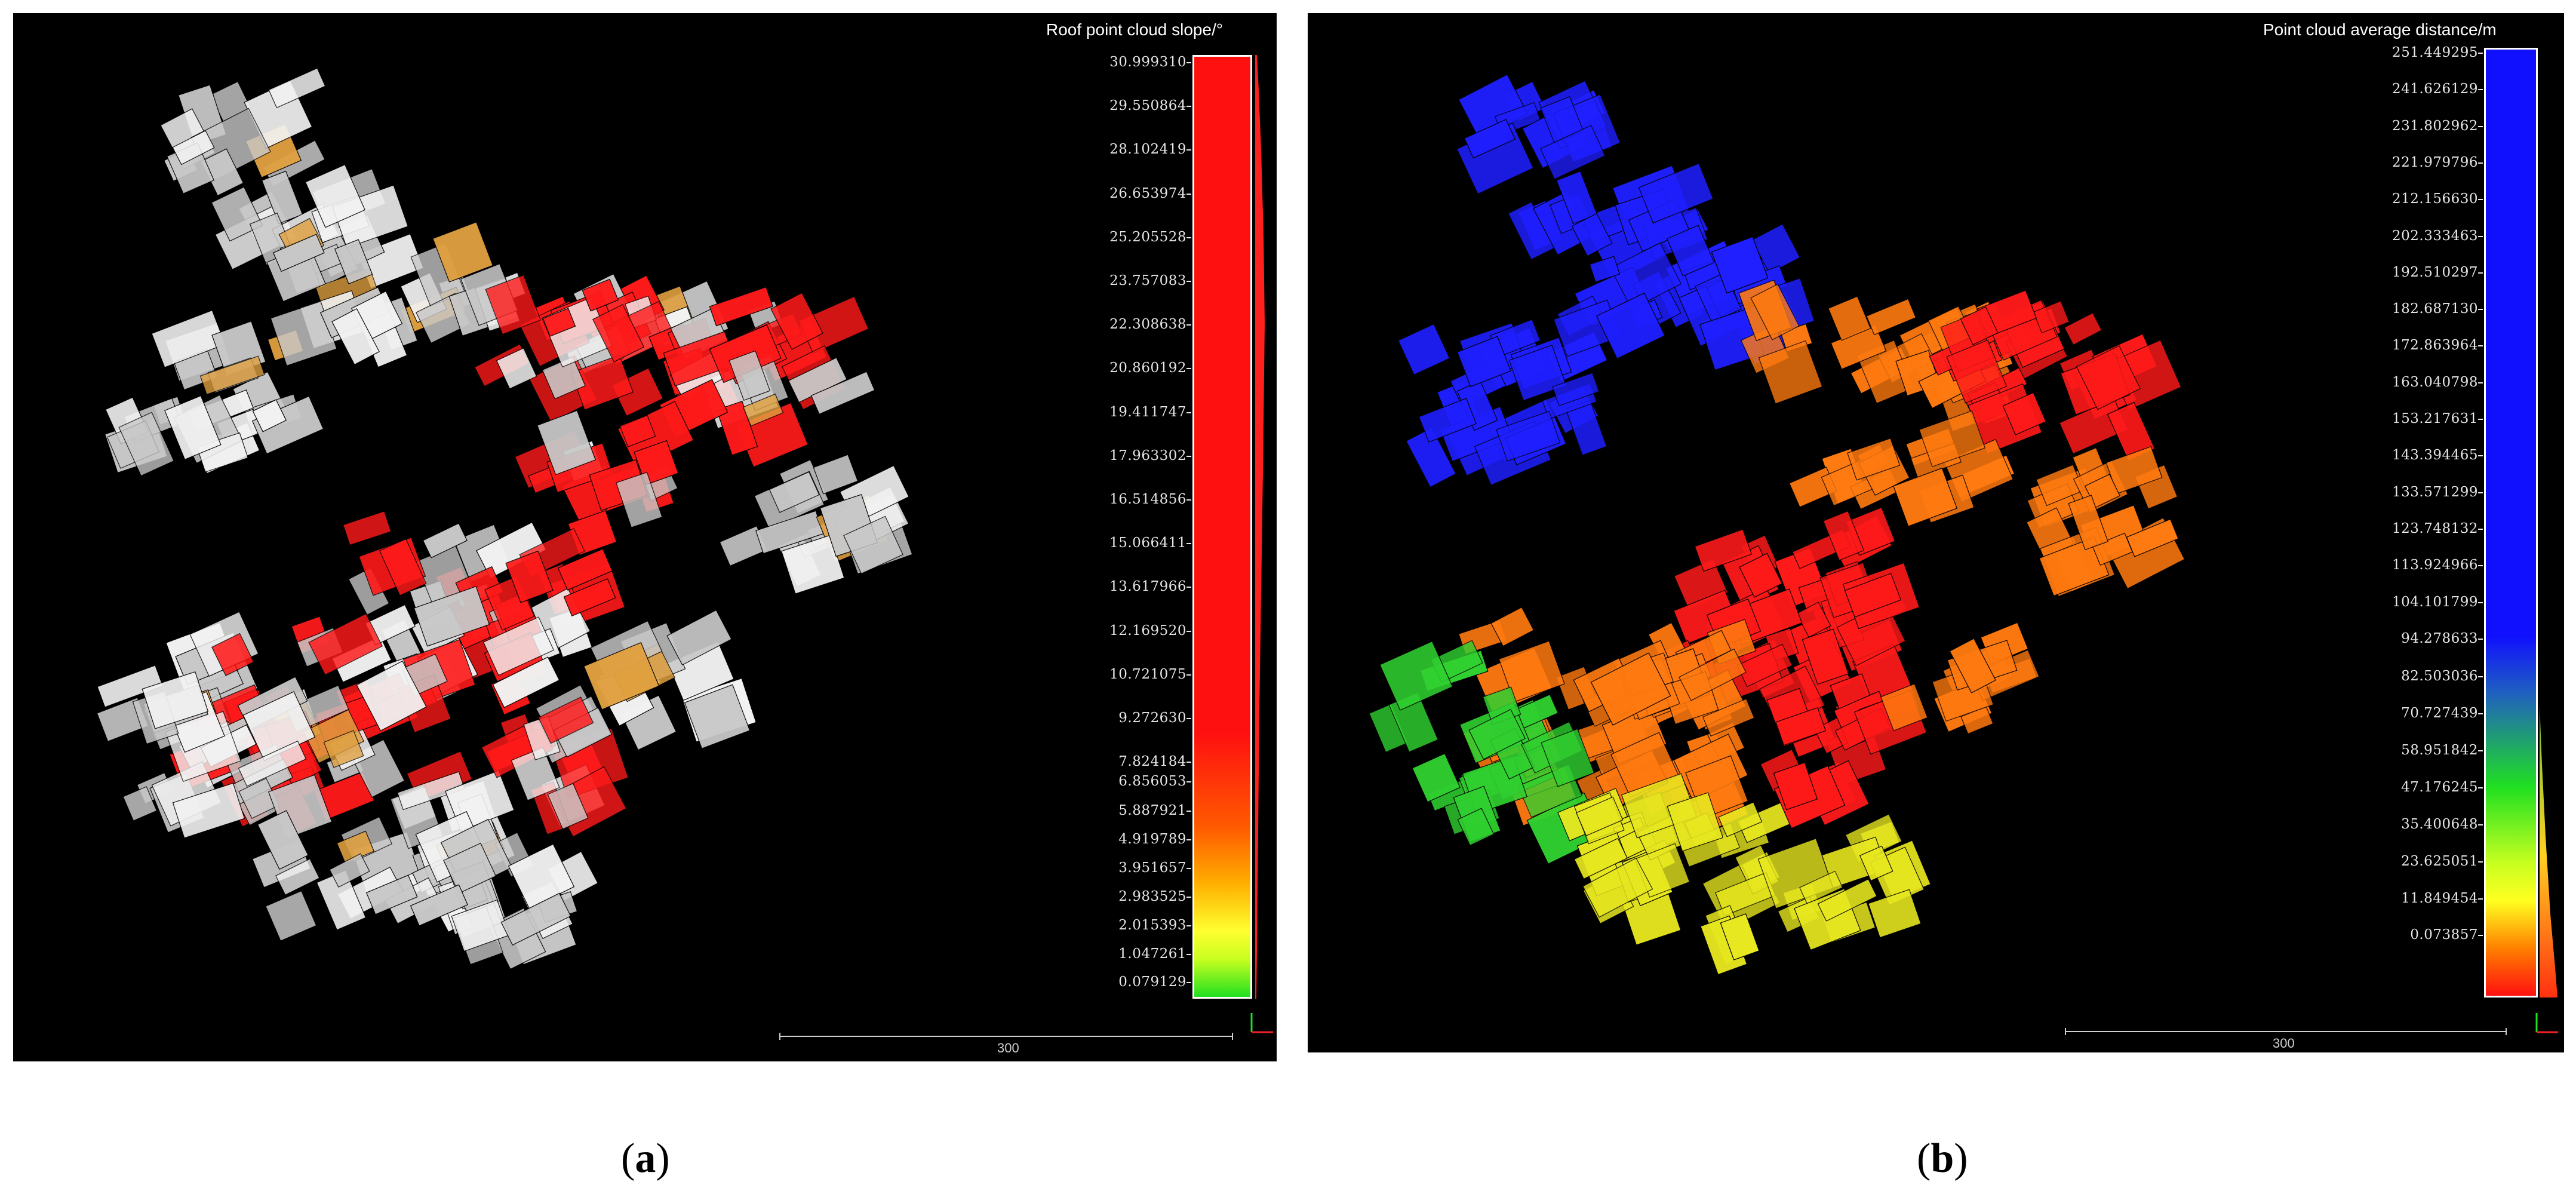 The image size is (2576, 1200). What do you see at coordinates (1152, 810) in the screenshot?
I see `colorbar-tick-label: 5.887921` at bounding box center [1152, 810].